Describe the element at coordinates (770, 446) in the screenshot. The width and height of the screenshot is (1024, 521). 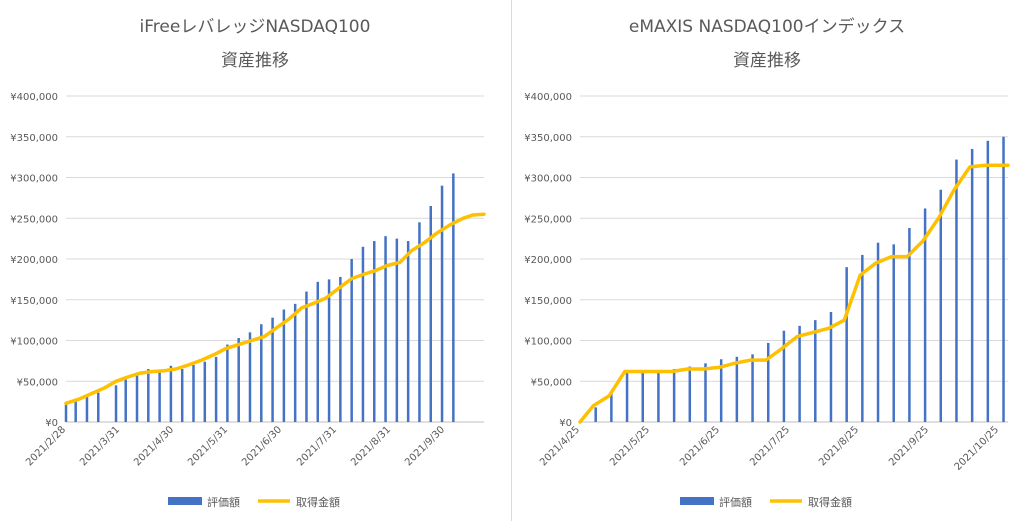
I see `x-tick-label: 2021/7/25` at that location.